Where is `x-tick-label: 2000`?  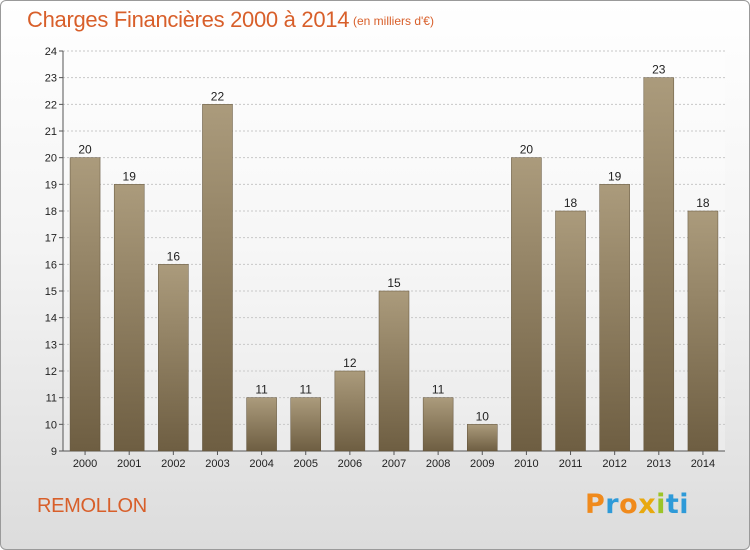 x-tick-label: 2000 is located at coordinates (85, 464).